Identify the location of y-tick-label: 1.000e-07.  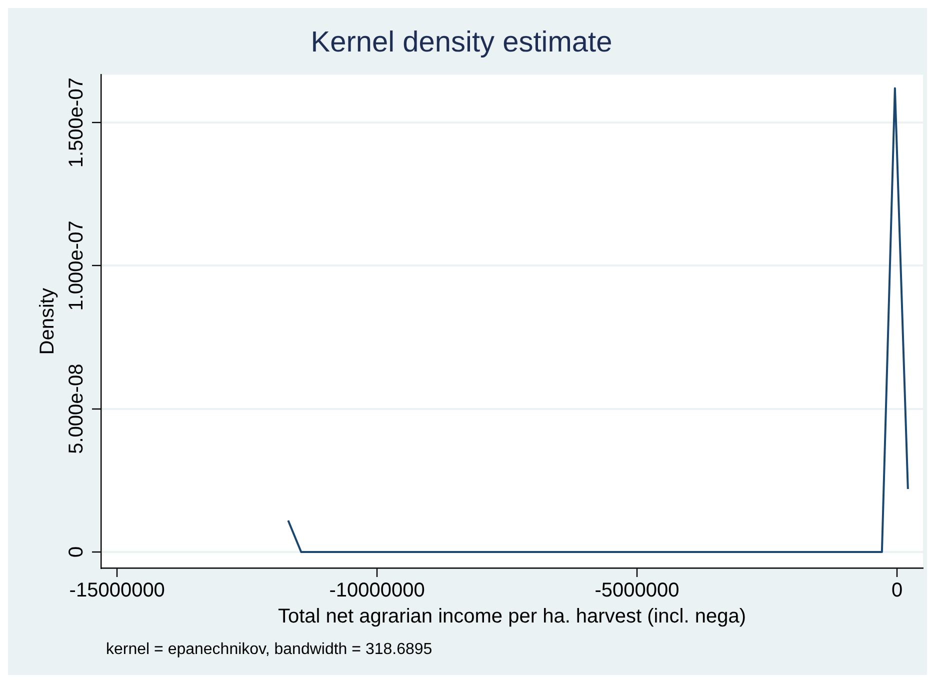
(77, 265).